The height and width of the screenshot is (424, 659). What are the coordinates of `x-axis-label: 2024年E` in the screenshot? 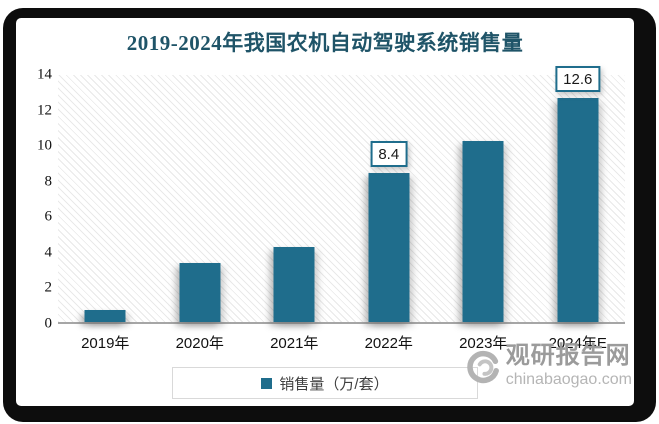 It's located at (577, 343).